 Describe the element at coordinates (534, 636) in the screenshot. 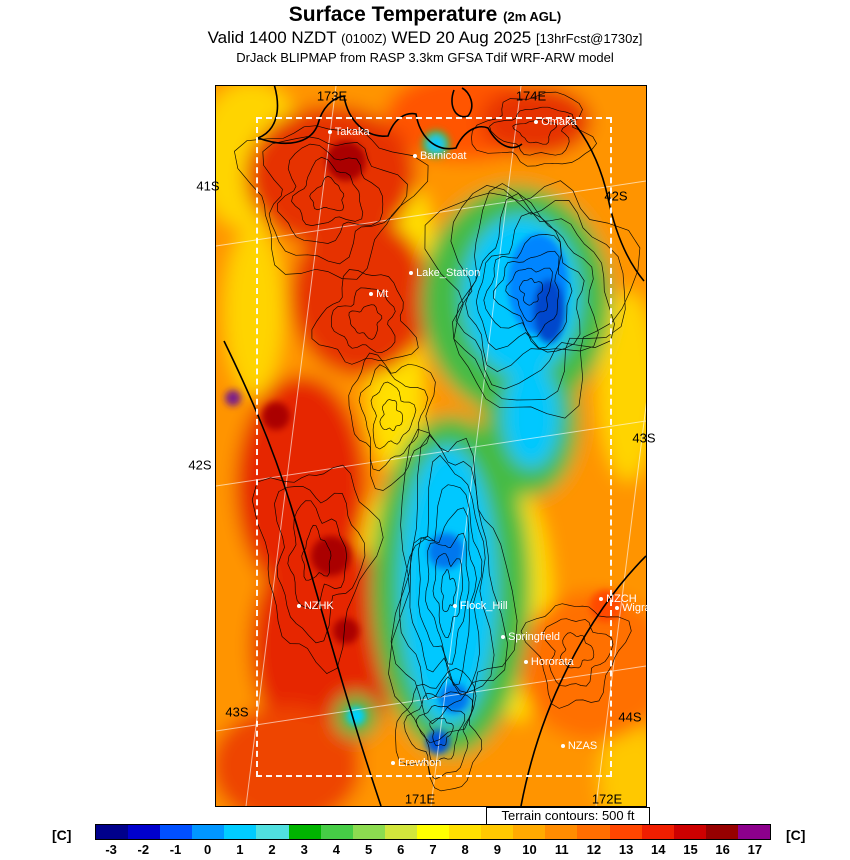

I see `station-label: Springfield` at that location.